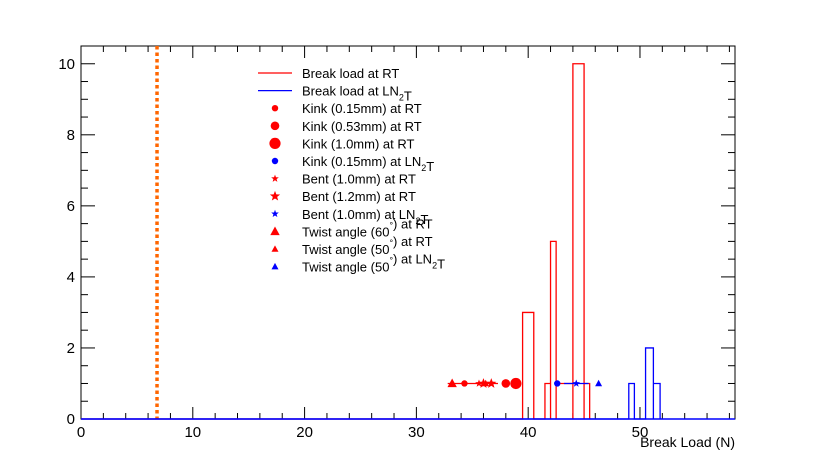  What do you see at coordinates (71, 135) in the screenshot?
I see `y-tick-label: 8` at bounding box center [71, 135].